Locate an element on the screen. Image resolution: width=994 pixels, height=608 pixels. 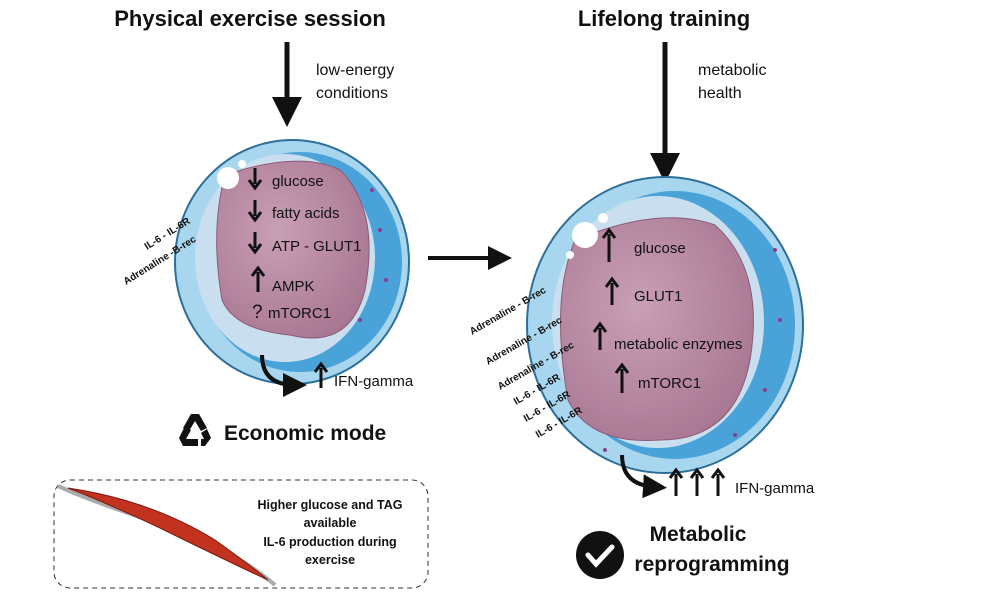
muscle-icon is located at coordinates (168, 534).